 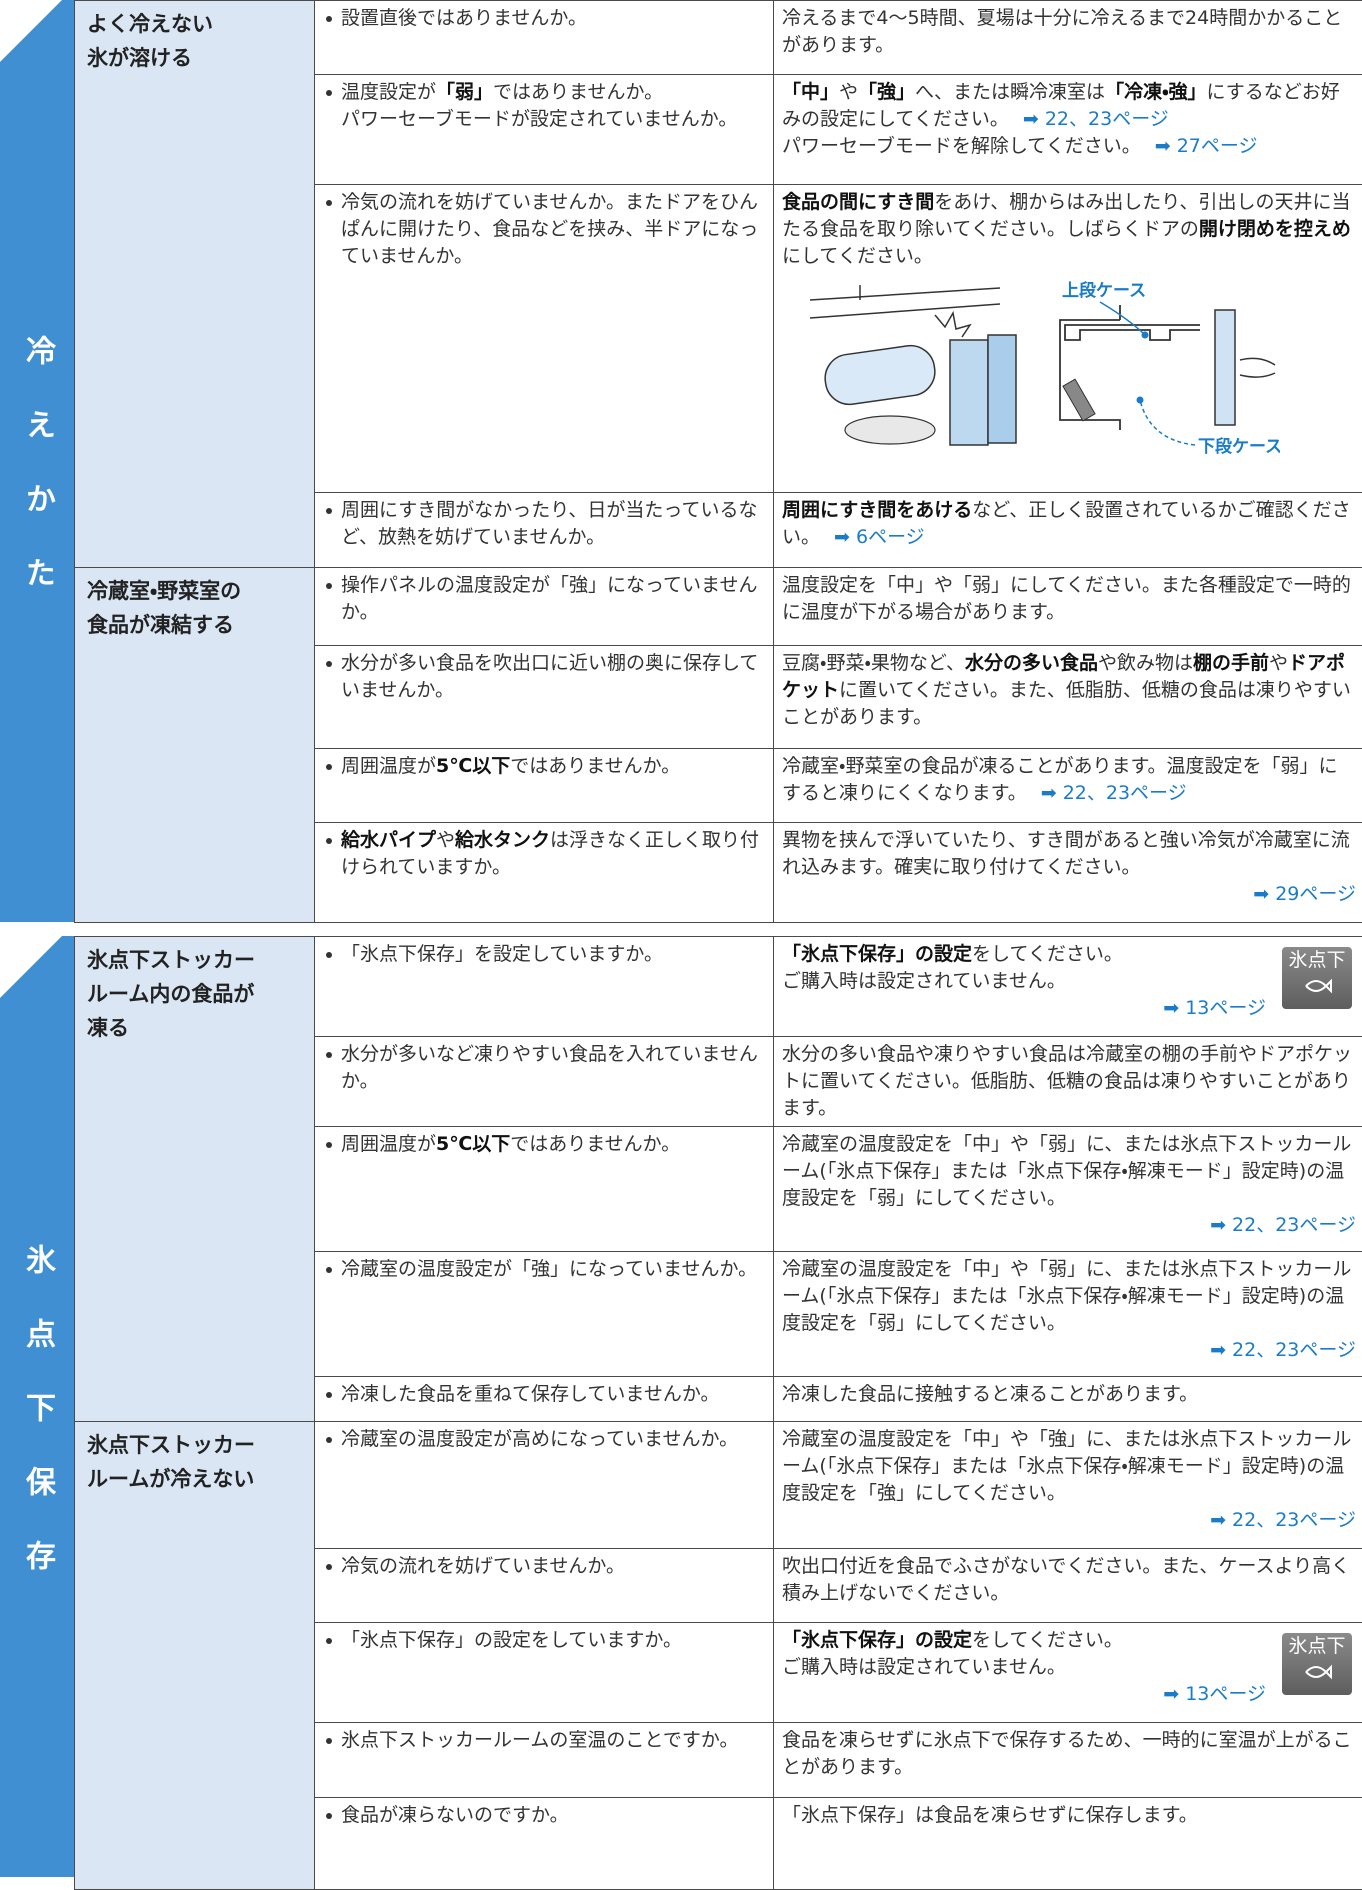 What do you see at coordinates (554, 854) in the screenshot?
I see `paragraph: 給水パイプや給水タンクは浮きなく正しく取り付けられていますか。` at bounding box center [554, 854].